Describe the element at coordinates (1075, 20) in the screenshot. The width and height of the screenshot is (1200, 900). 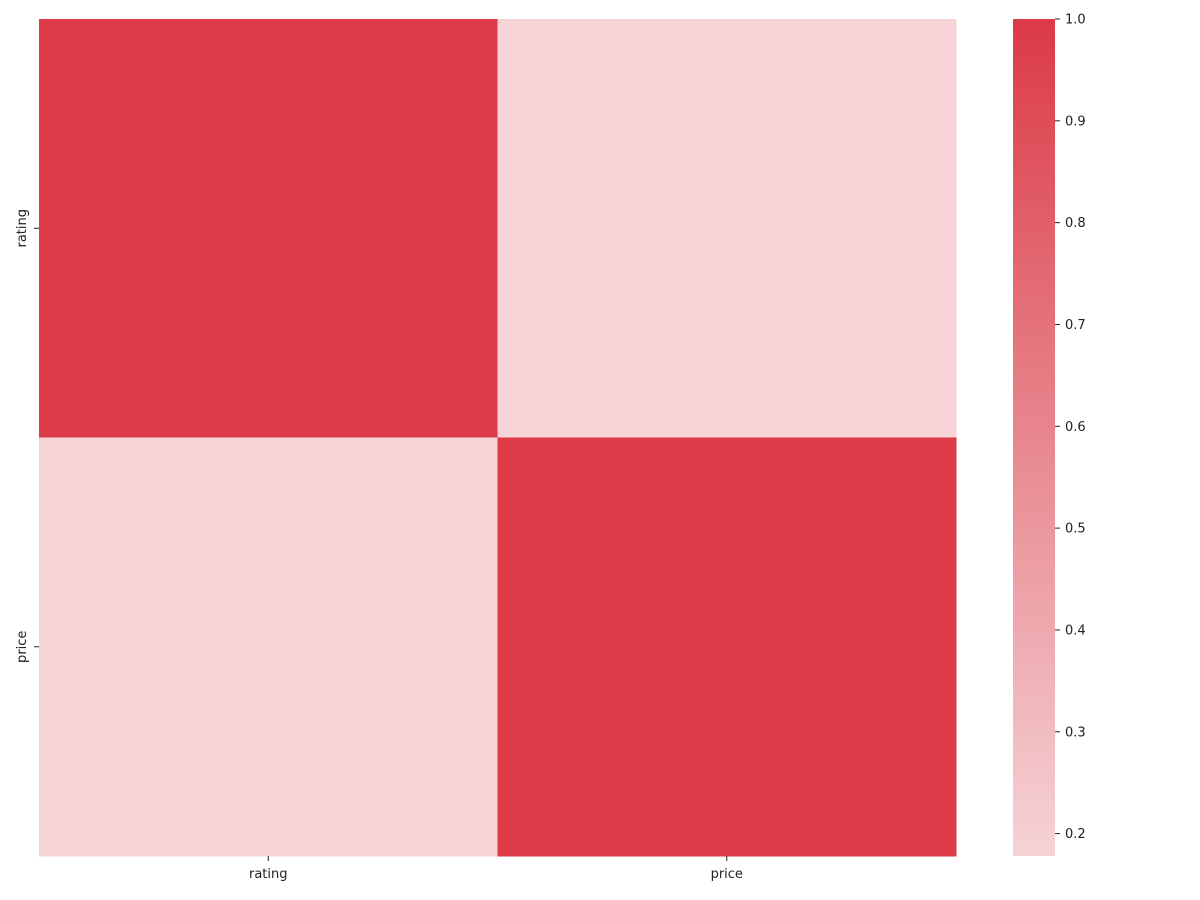
I see `colorbar-tick-label: 1.0` at that location.